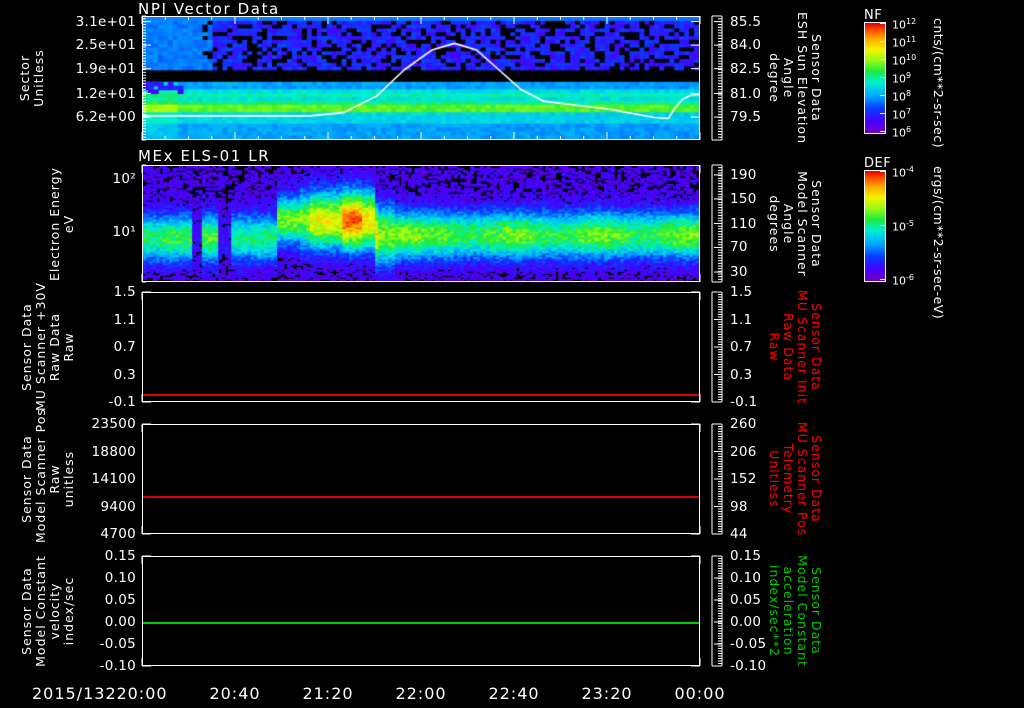 The image size is (1024, 708). I want to click on plot-area-els, so click(421, 223).